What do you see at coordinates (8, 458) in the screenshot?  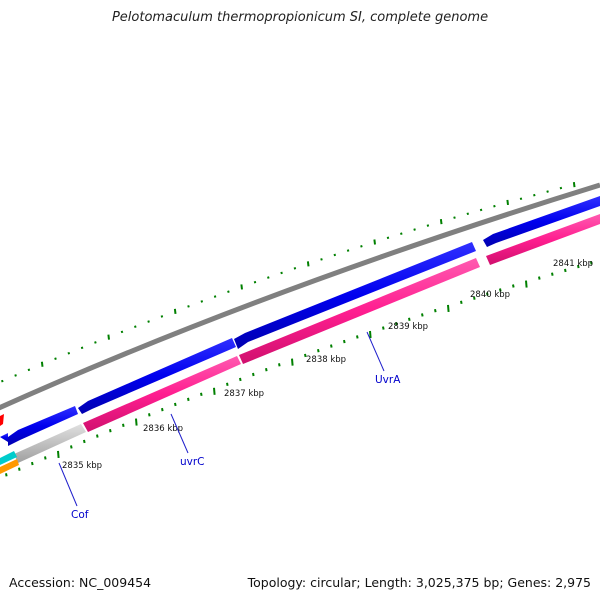 I see `gene-cyan-segment` at bounding box center [8, 458].